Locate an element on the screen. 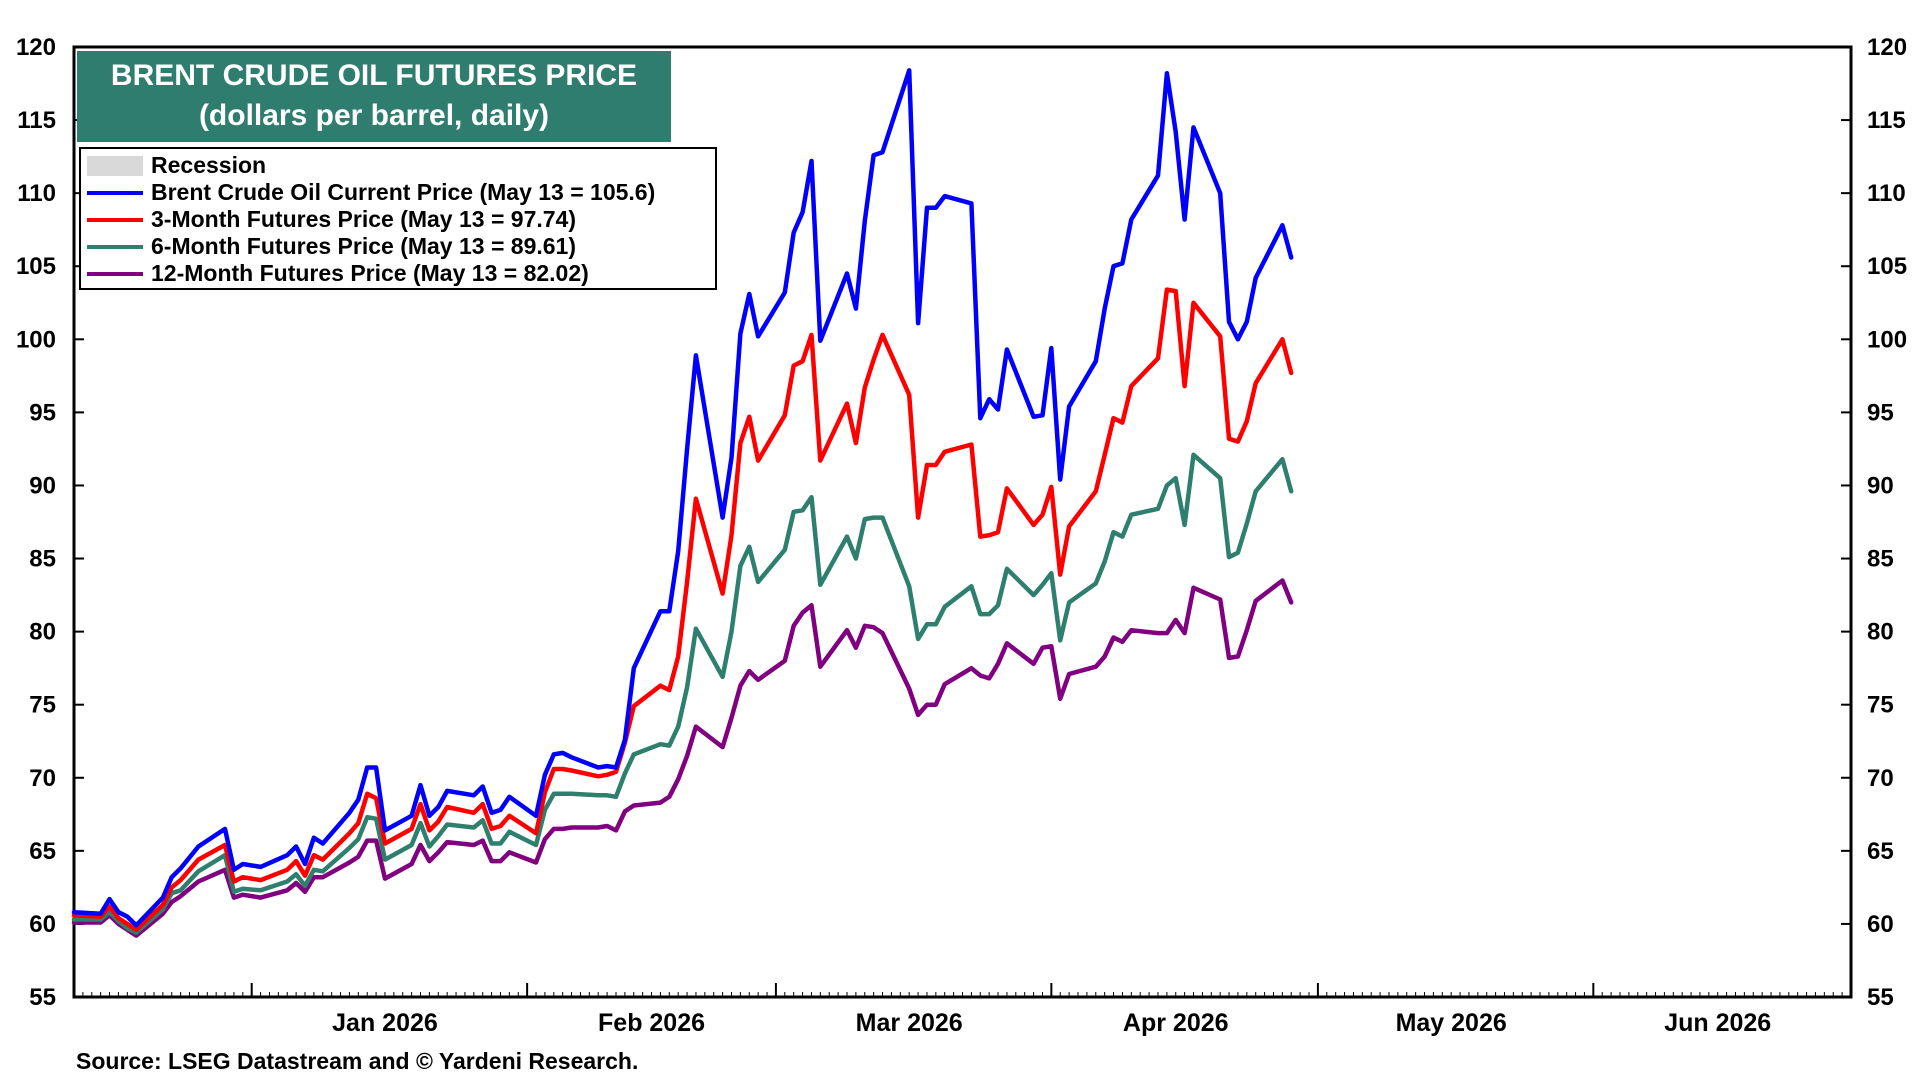  x-tick-label: Apr 2026 is located at coordinates (1176, 1023).